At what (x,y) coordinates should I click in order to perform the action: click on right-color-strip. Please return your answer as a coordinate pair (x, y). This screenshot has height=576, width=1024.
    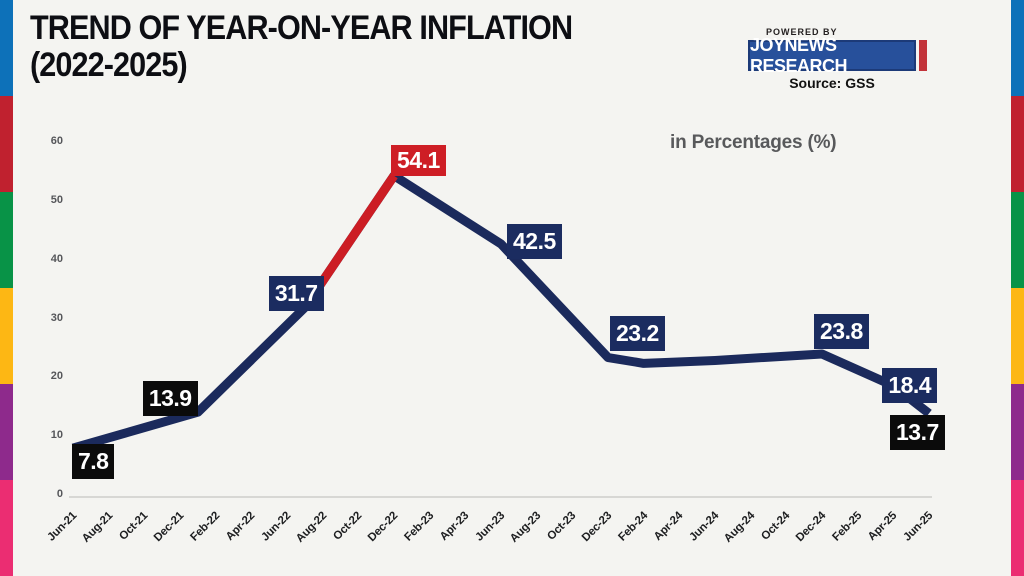
    Looking at the image, I should click on (1017, 288).